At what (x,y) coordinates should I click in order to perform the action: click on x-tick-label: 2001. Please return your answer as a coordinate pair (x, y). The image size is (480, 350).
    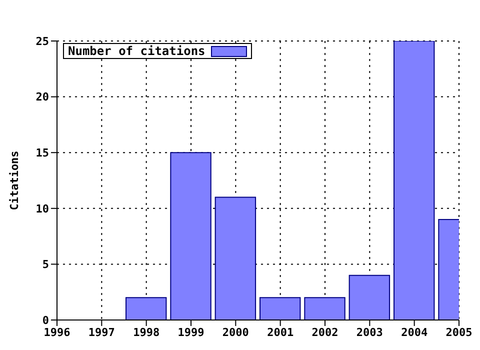
    Looking at the image, I should click on (280, 332).